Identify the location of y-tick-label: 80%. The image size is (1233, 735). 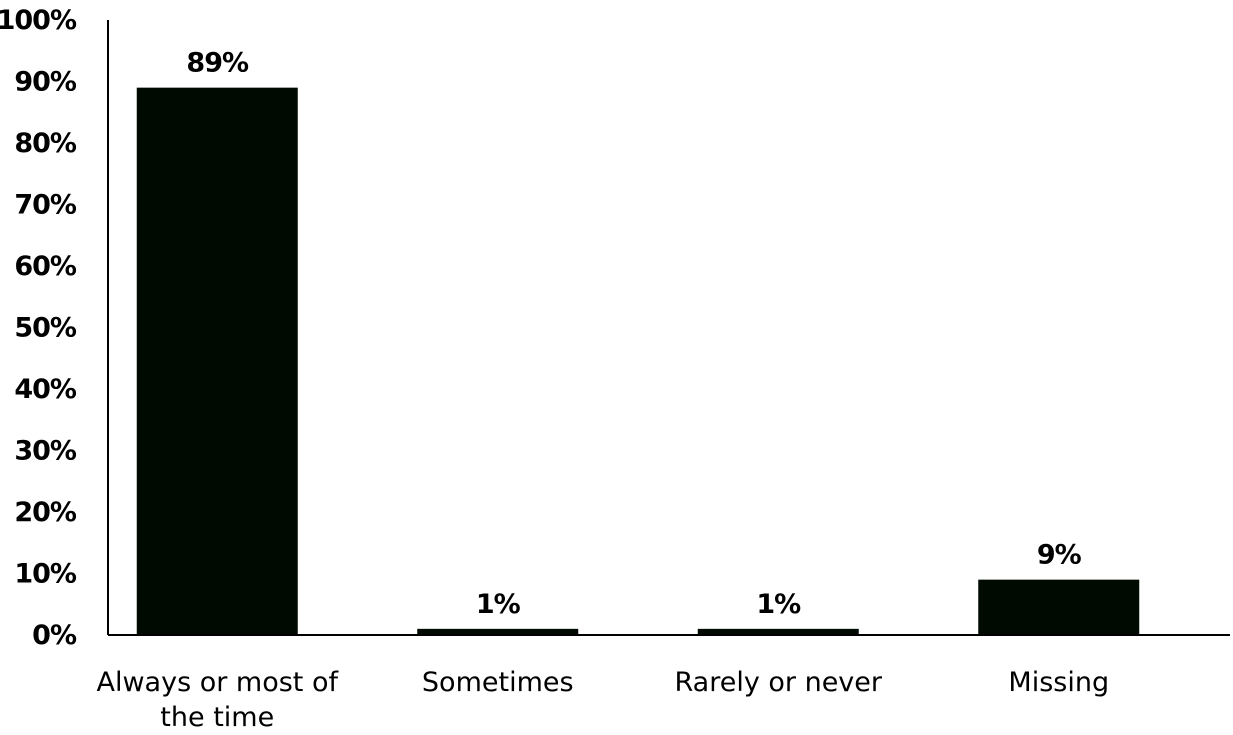
(45, 143).